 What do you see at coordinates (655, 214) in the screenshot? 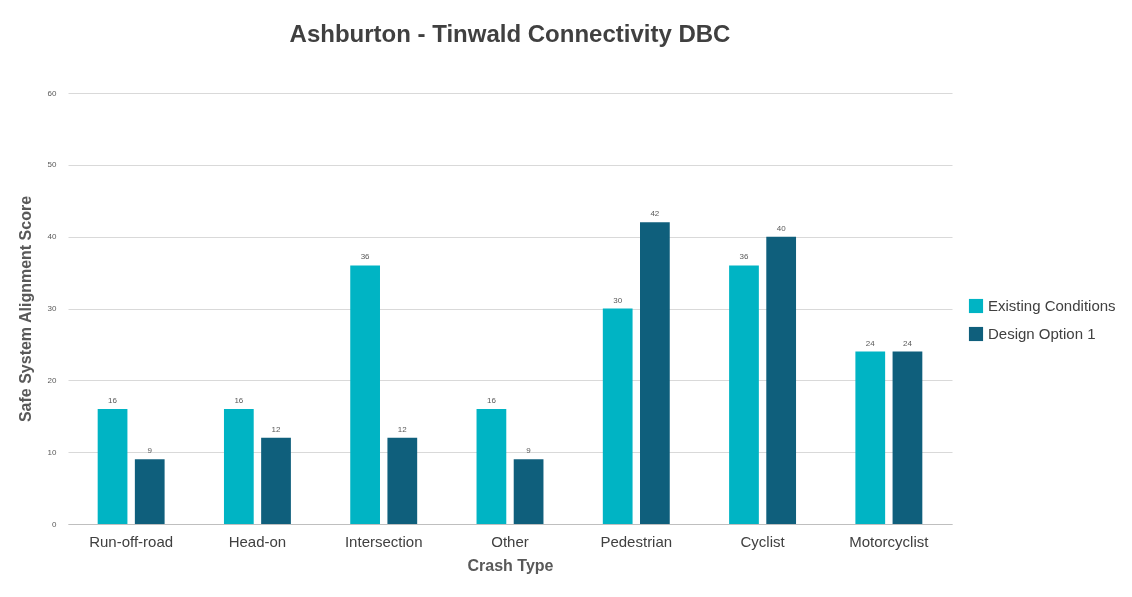
I see `data-label: 42` at bounding box center [655, 214].